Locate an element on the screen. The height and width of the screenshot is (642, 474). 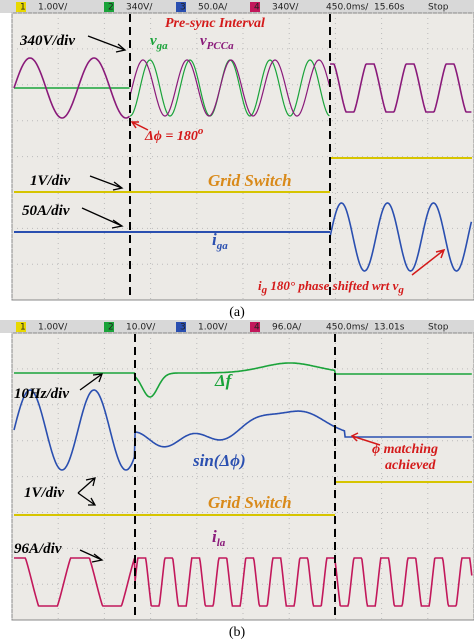
label-main: Δϕ = 180 is located at coordinates (171, 136).